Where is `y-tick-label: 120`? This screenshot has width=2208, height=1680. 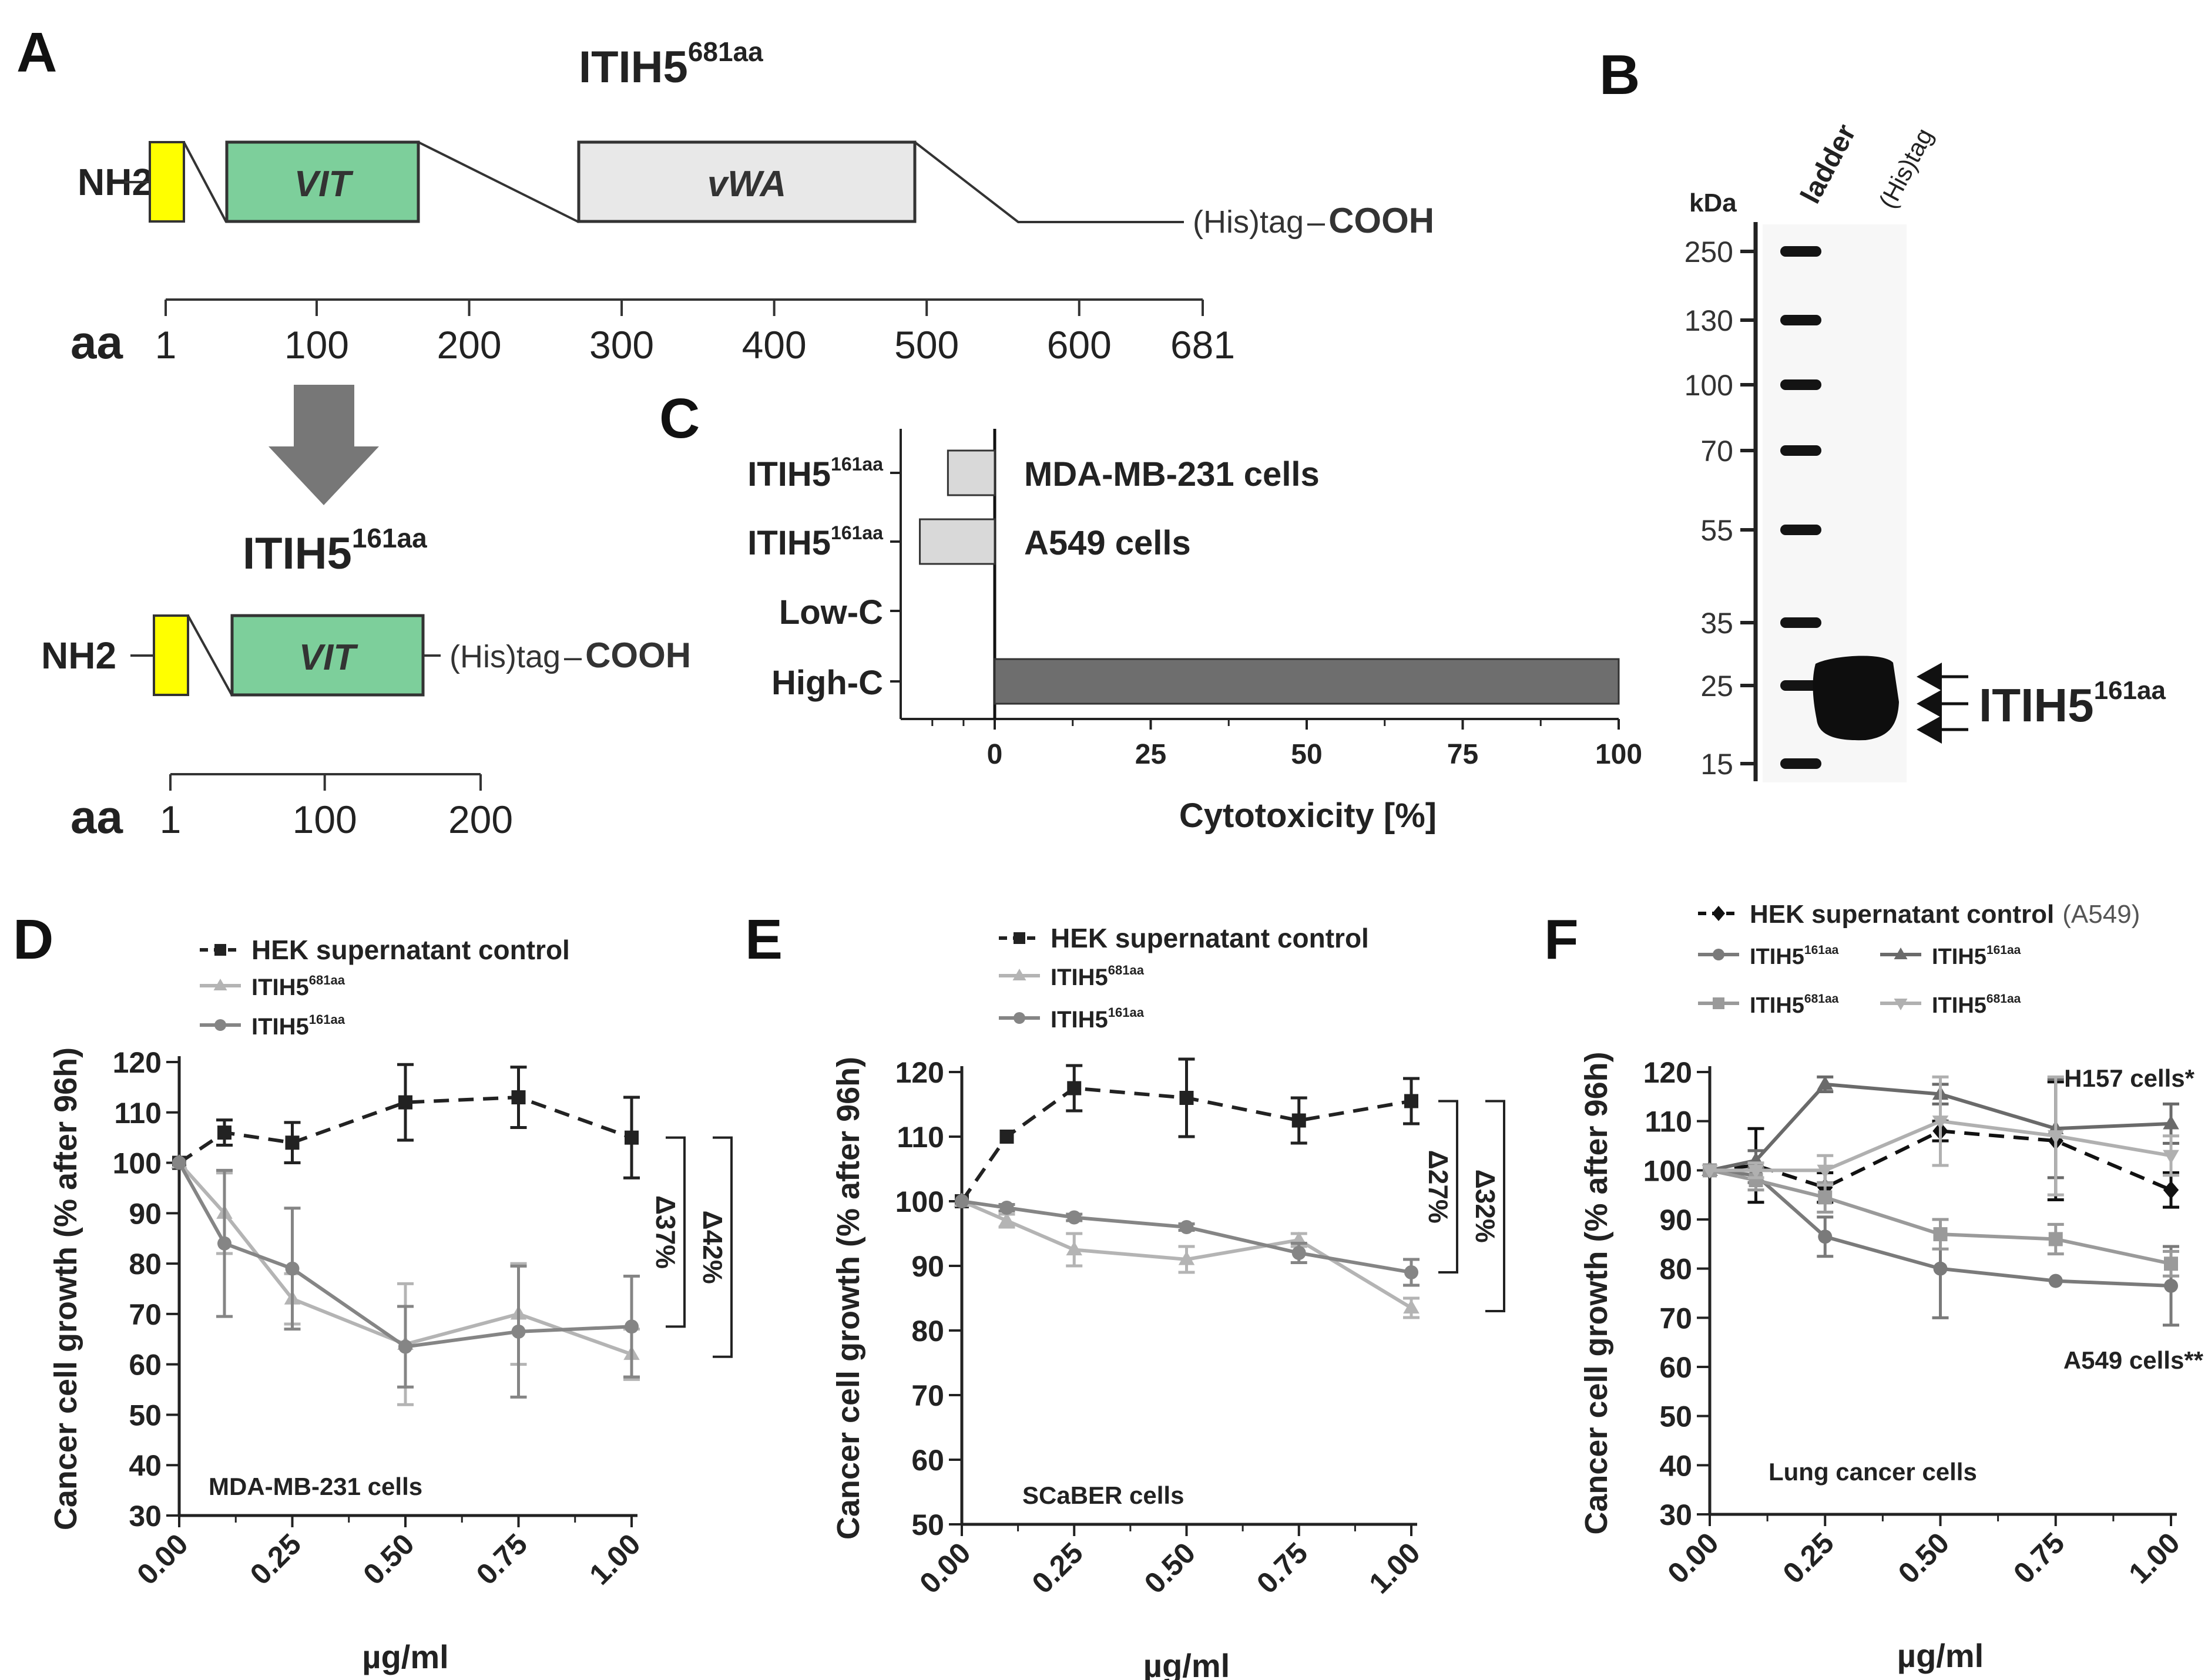 y-tick-label: 120 is located at coordinates (137, 1062).